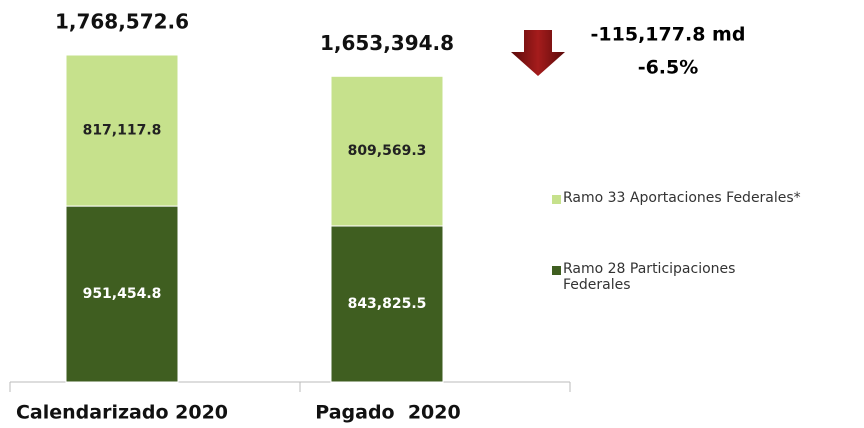  I want to click on legend-item: Ramo 28 Participaciones Federales, so click(667, 277).